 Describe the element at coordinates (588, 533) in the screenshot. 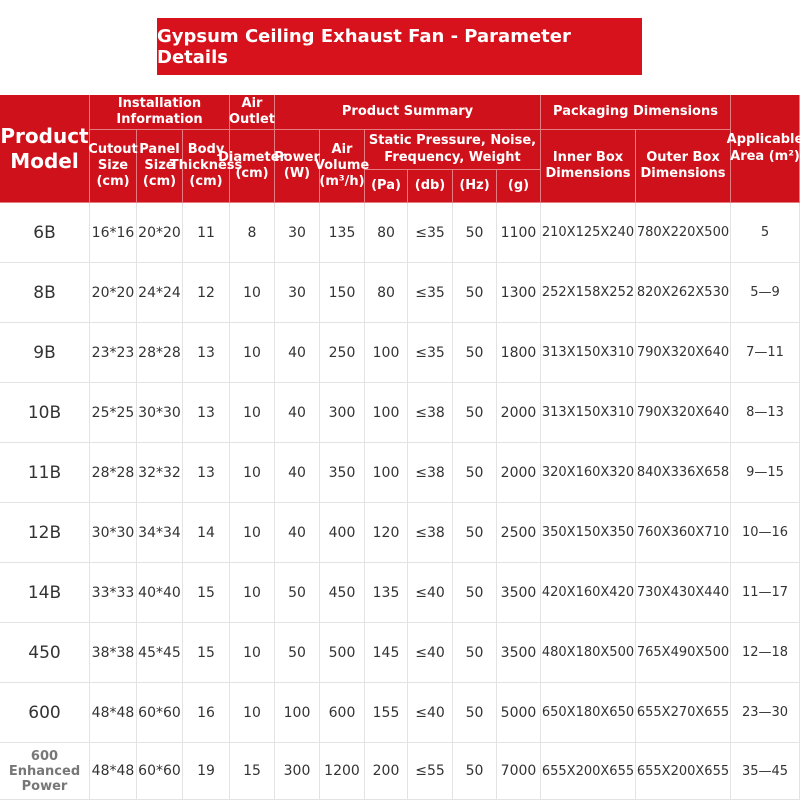

I see `data-cell: 350X150X350` at that location.